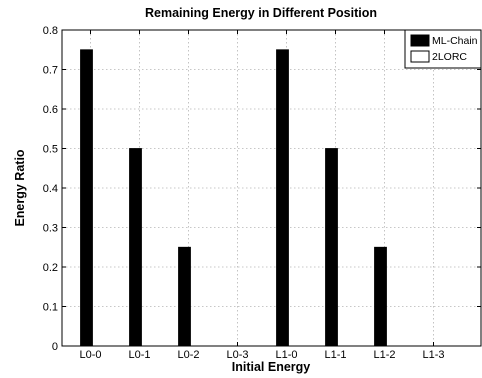 This screenshot has height=378, width=482. Describe the element at coordinates (335, 355) in the screenshot. I see `x-tick-label: L1-1` at that location.